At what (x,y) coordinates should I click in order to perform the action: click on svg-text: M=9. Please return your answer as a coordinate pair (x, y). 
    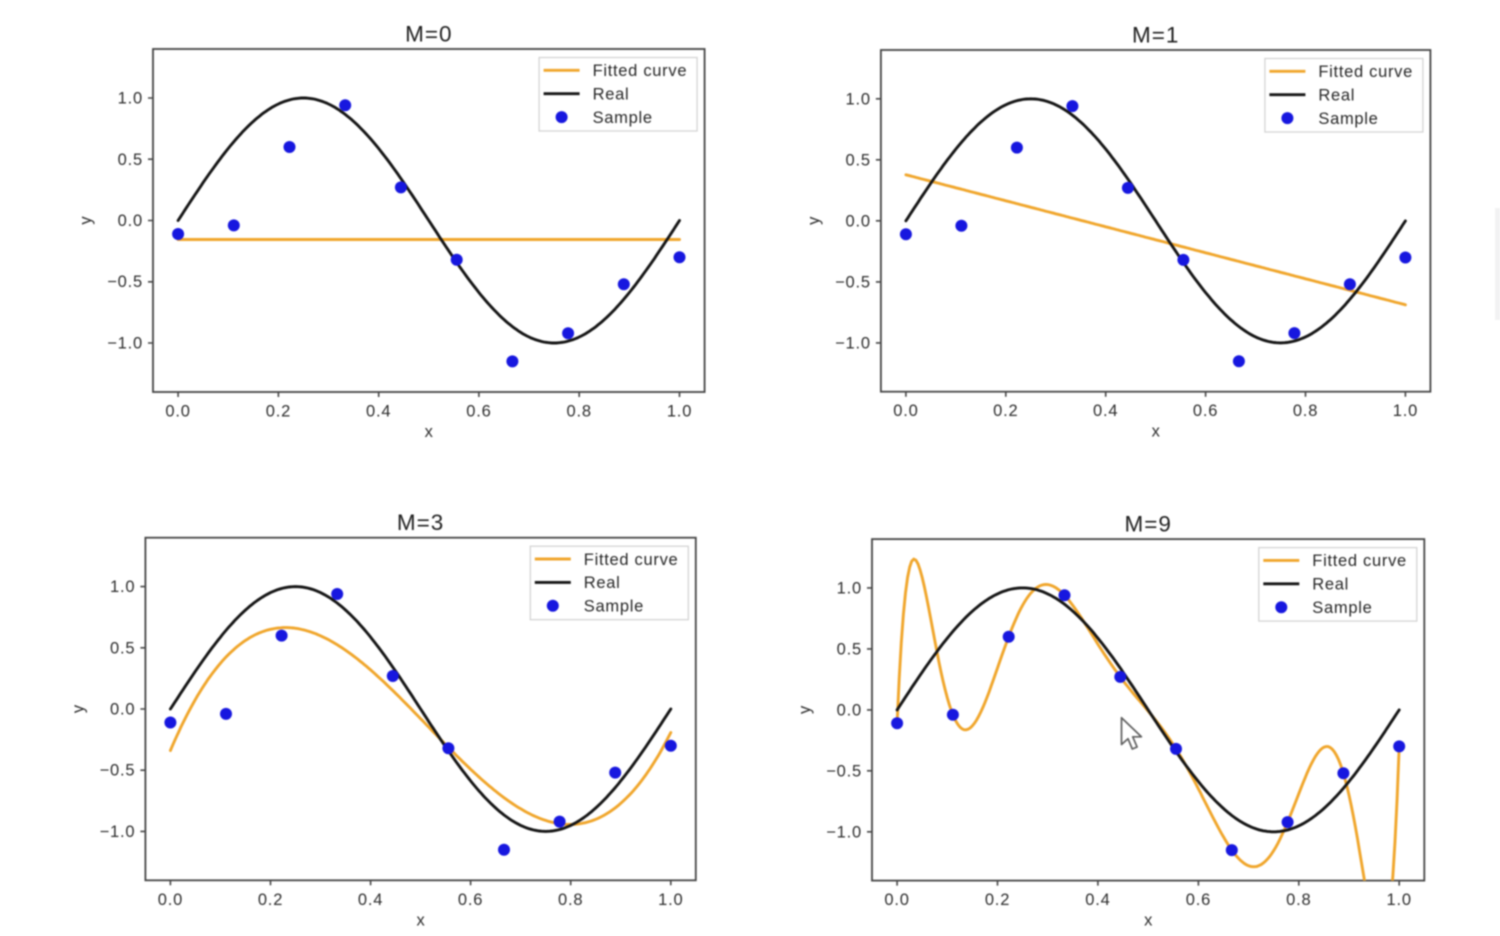
    Looking at the image, I should click on (1147, 524).